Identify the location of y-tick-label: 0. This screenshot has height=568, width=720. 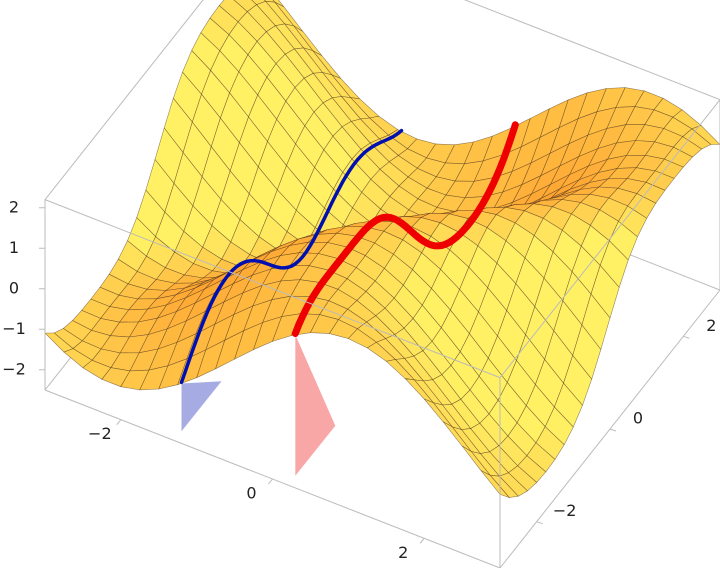
(638, 418).